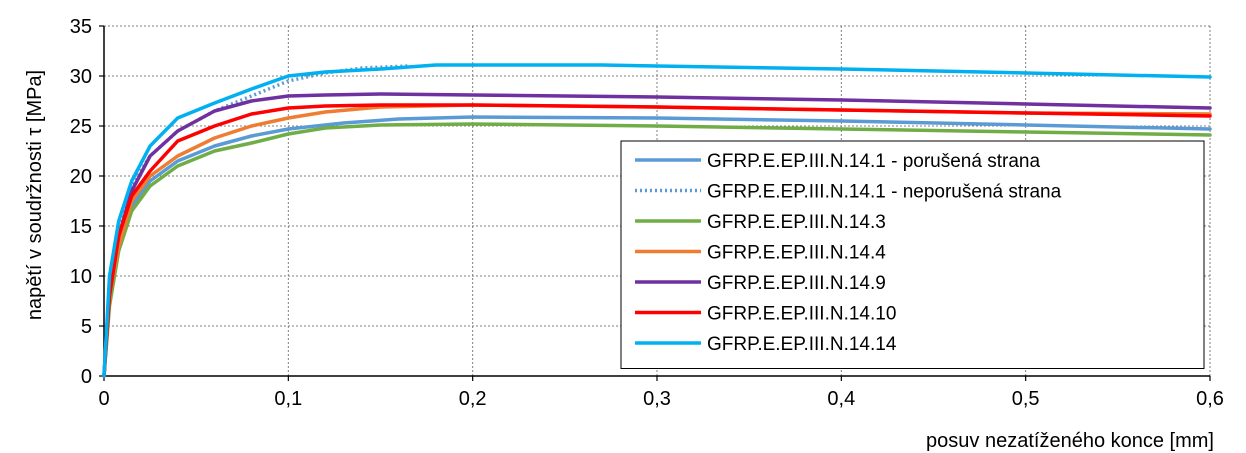  I want to click on x-tick-label: 0,4, so click(841, 399).